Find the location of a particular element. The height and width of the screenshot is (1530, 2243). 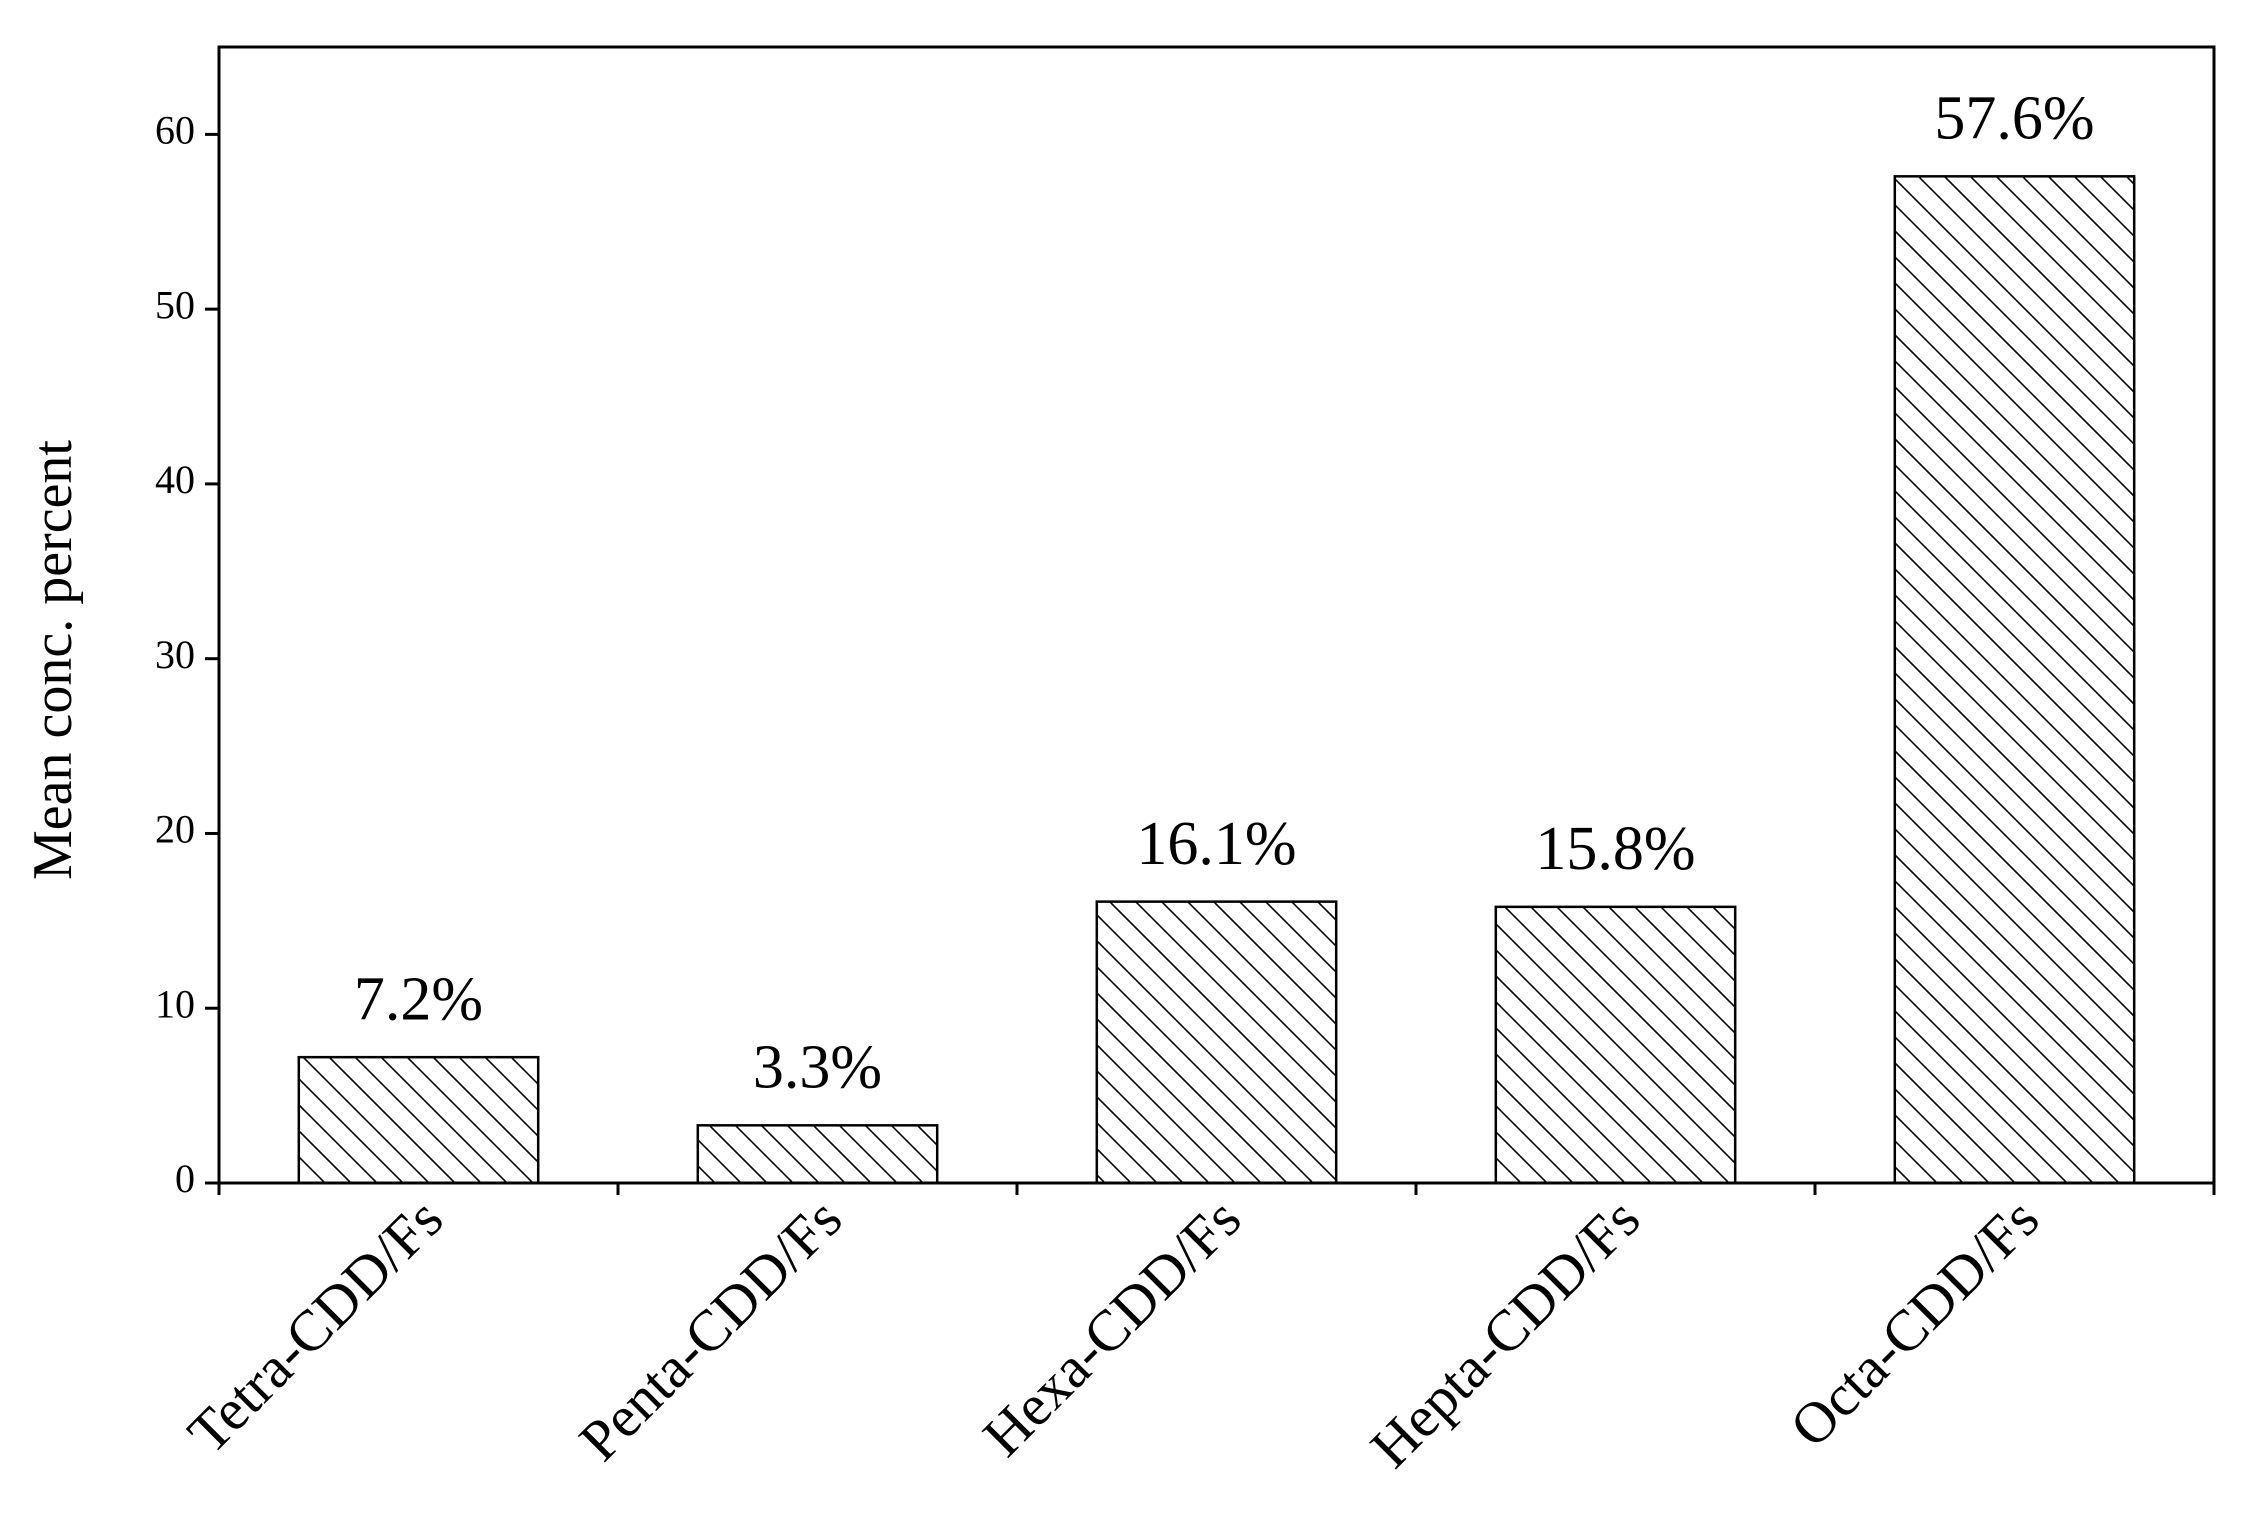

x-tick-label: Penta-CDD/Fs is located at coordinates (710, 1329).